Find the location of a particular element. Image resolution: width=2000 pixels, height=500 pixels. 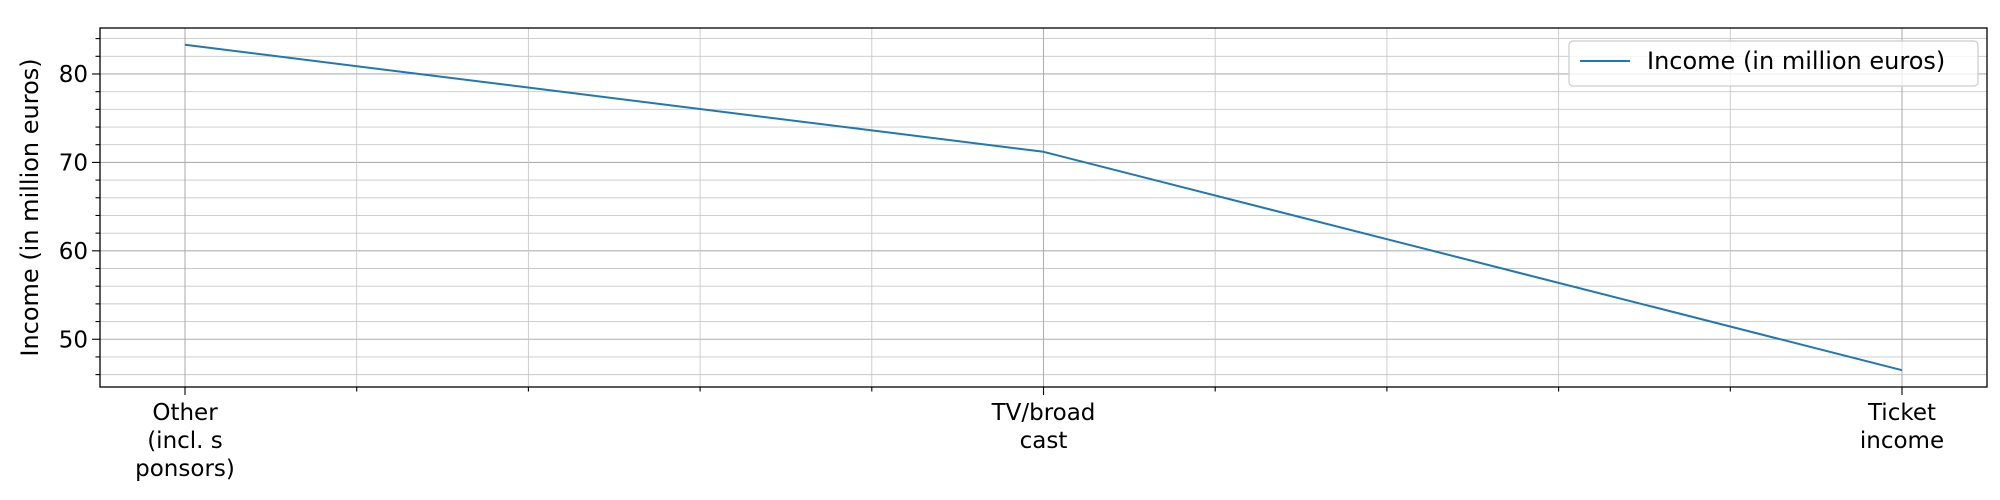

x-tick-label-line: (incl. s is located at coordinates (185, 441).